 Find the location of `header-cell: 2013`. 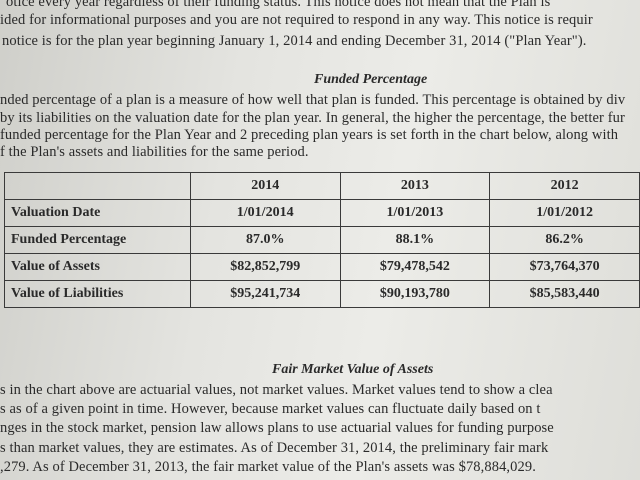

header-cell: 2013 is located at coordinates (415, 186).